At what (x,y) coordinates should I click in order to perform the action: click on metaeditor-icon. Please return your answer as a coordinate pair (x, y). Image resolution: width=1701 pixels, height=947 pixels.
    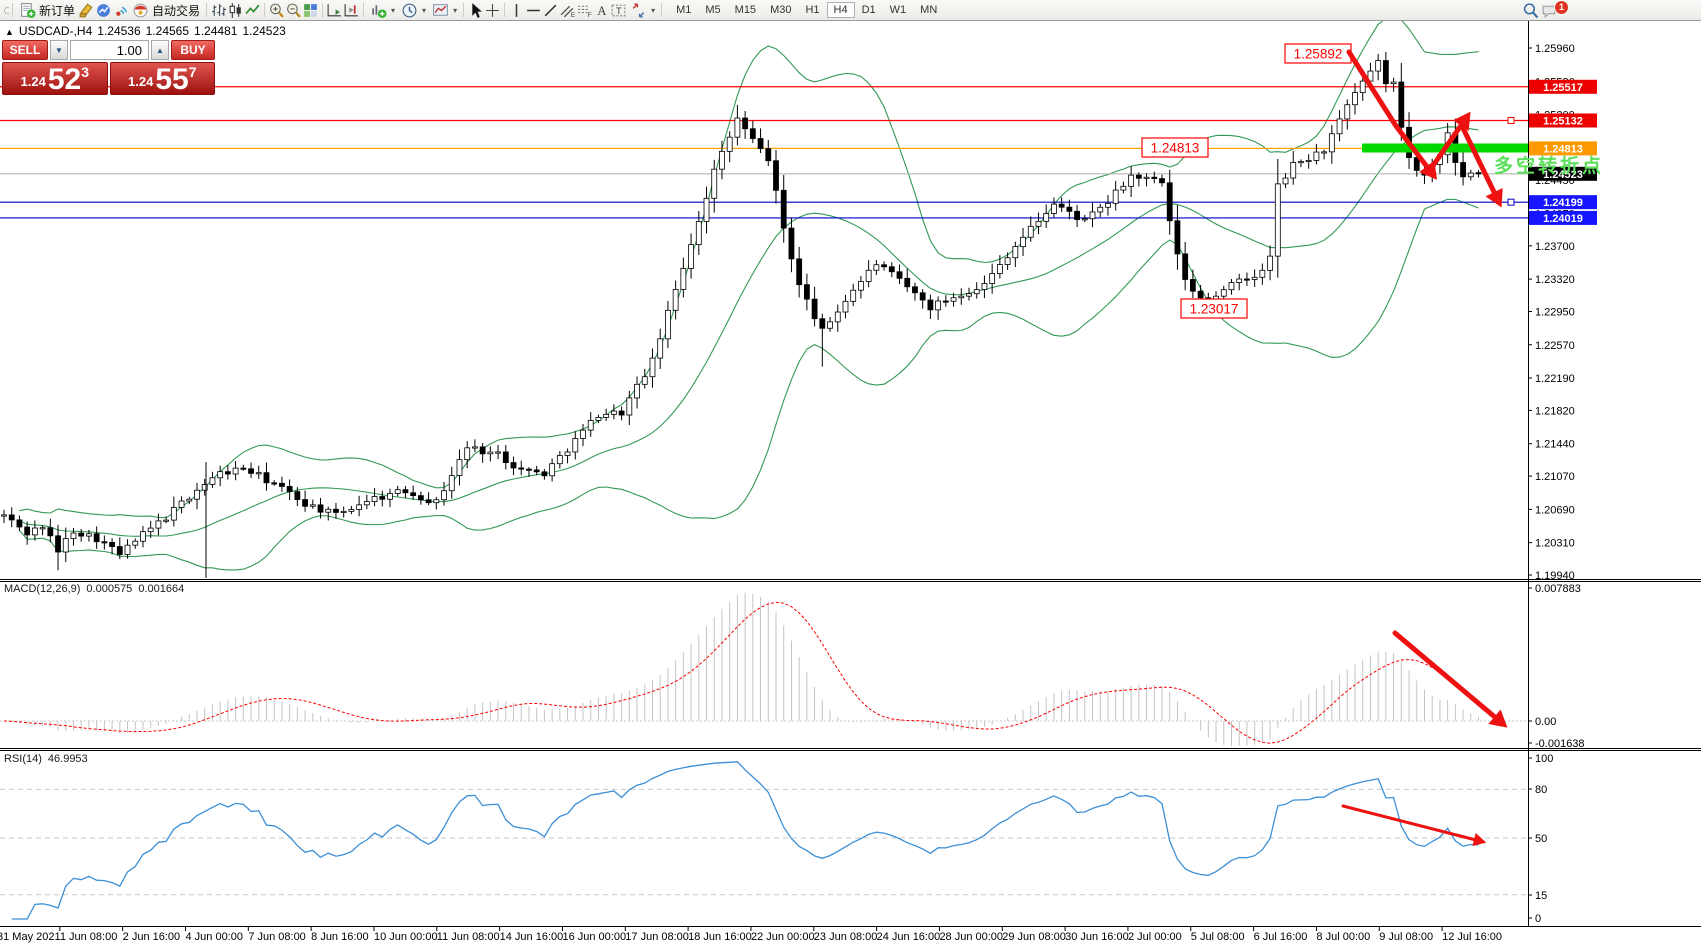
    Looking at the image, I should click on (86, 10).